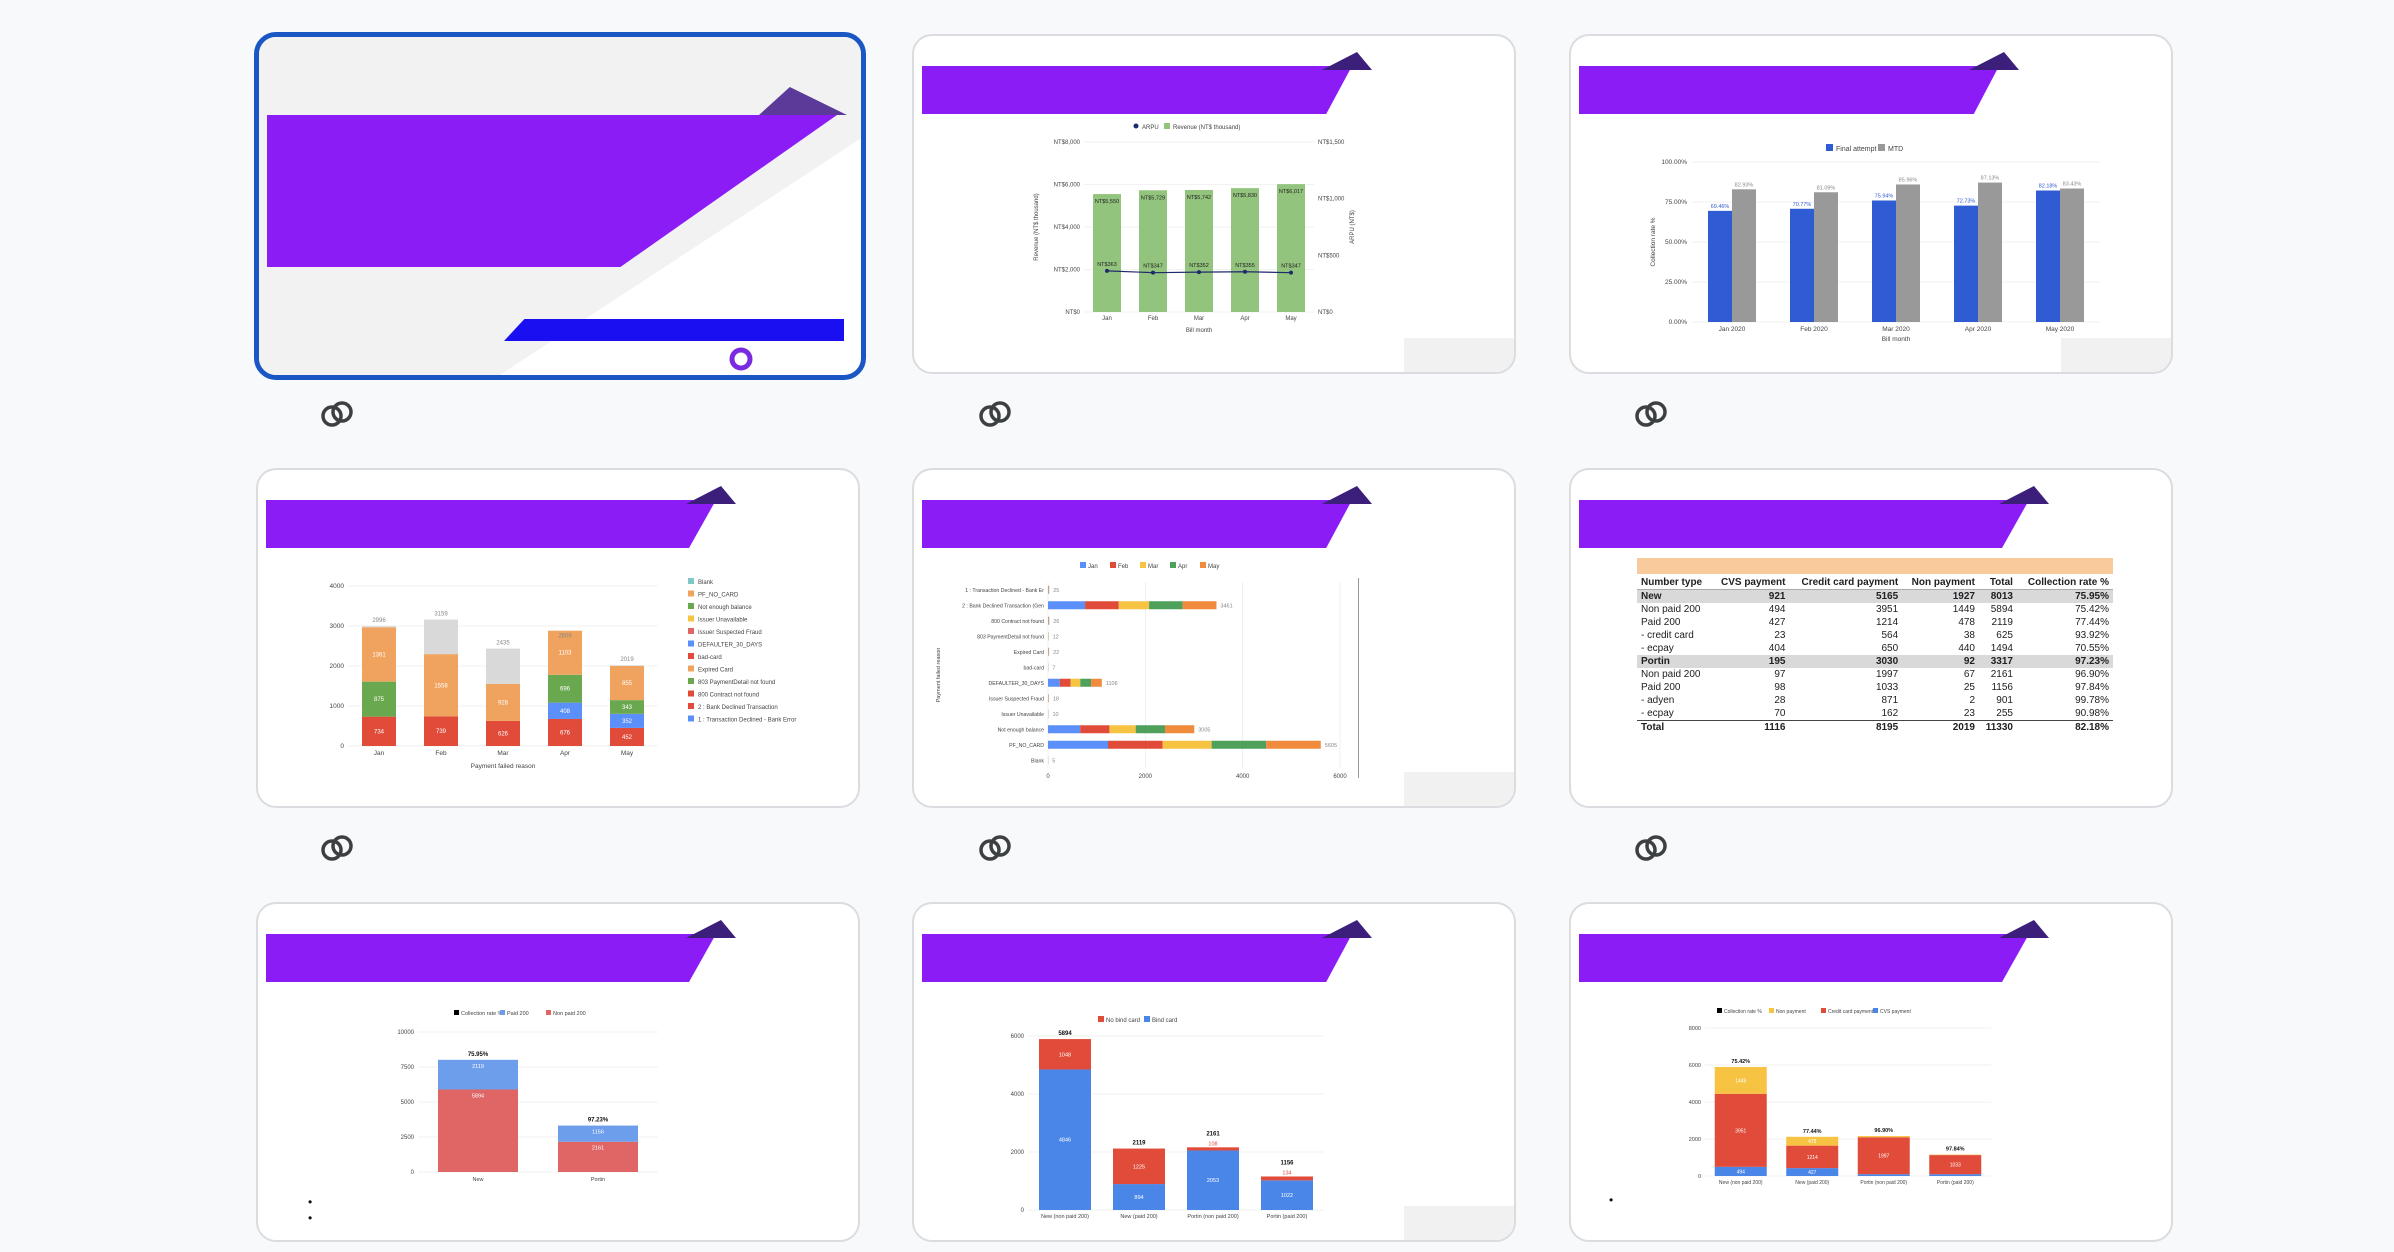 This screenshot has height=1252, width=2394. What do you see at coordinates (1286, 1173) in the screenshot?
I see `segment-label: 134` at bounding box center [1286, 1173].